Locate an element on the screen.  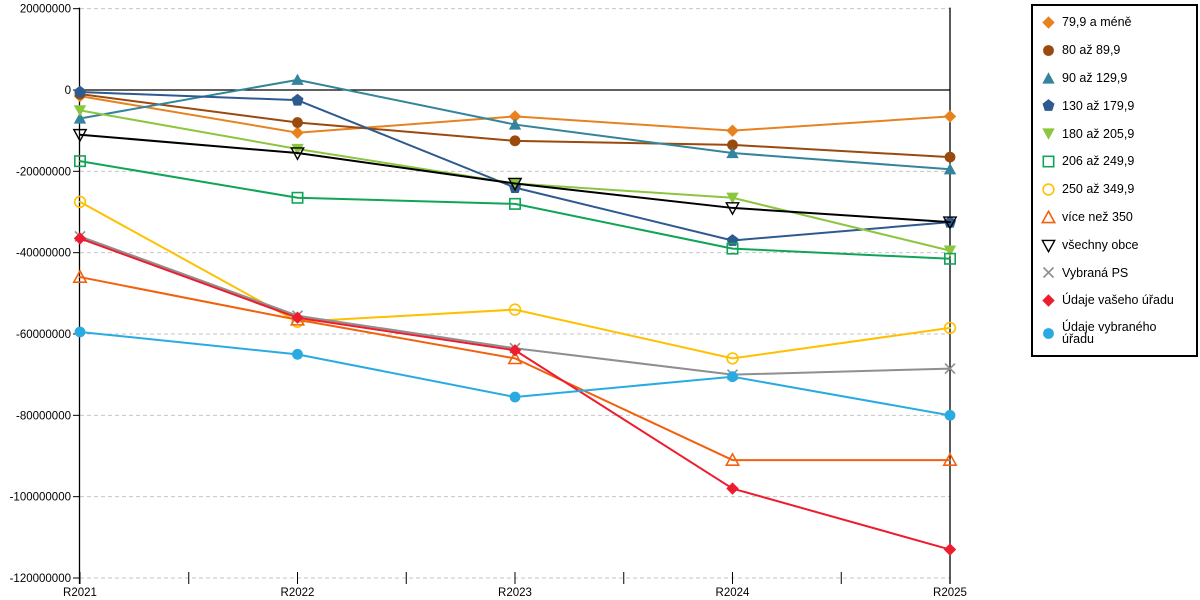
series-markers-udaje-vybraneho-uradu is located at coordinates (515, 373).